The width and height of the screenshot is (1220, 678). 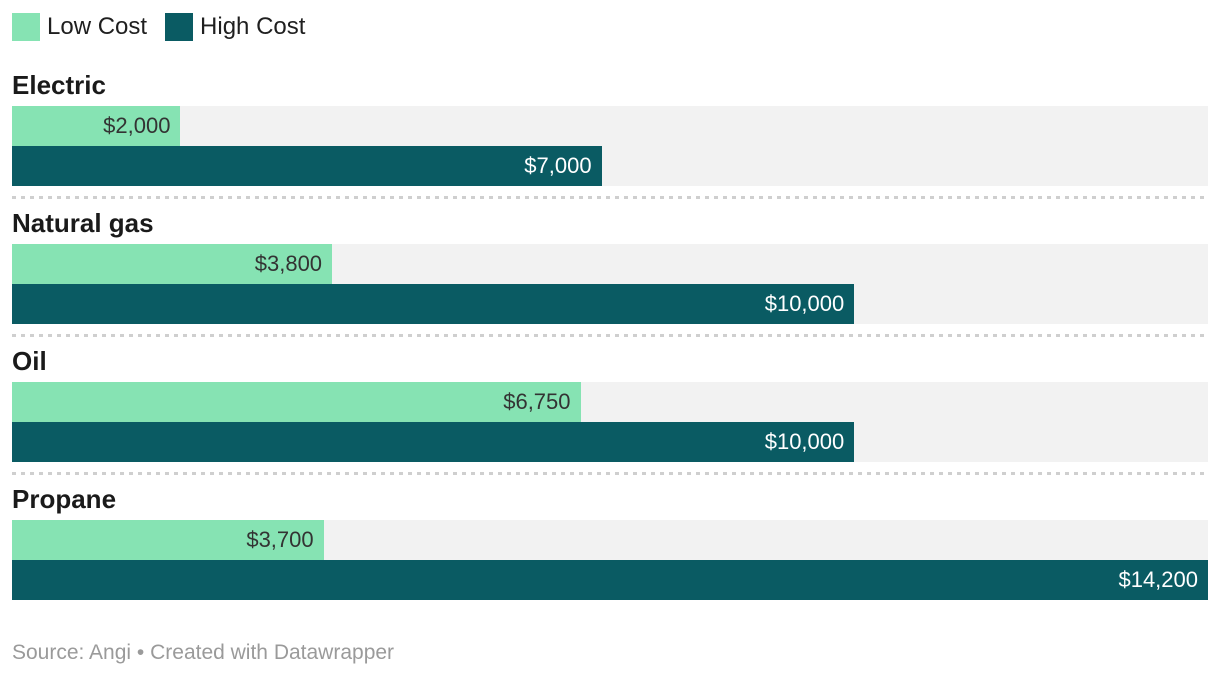 What do you see at coordinates (433, 442) in the screenshot?
I see `bar-oil-high-cost: $10,000` at bounding box center [433, 442].